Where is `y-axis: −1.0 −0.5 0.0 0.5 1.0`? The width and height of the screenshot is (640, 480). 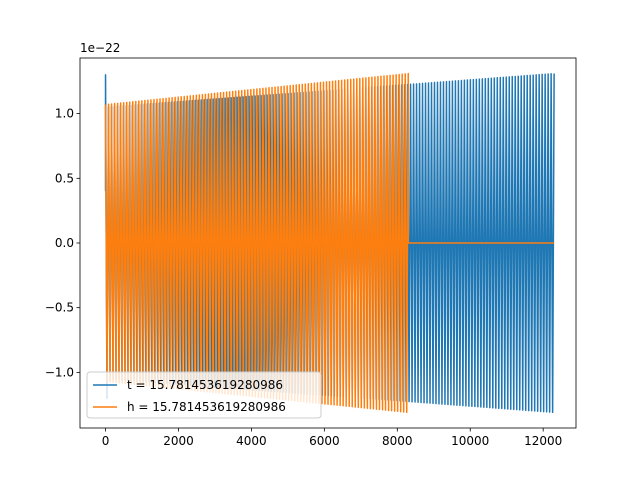
y-axis: −1.0 −0.5 0.0 0.5 1.0 is located at coordinates (62, 243).